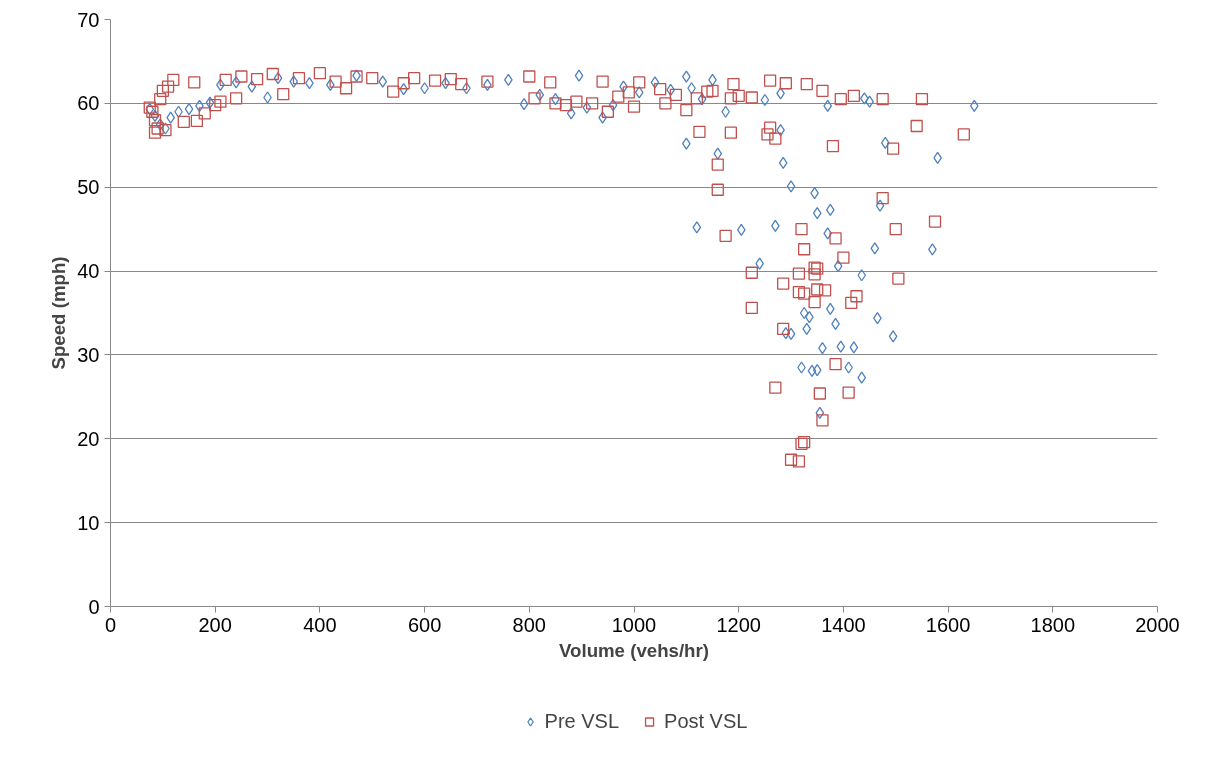  Describe the element at coordinates (1053, 624) in the screenshot. I see `x-tick-label: 1800` at that location.